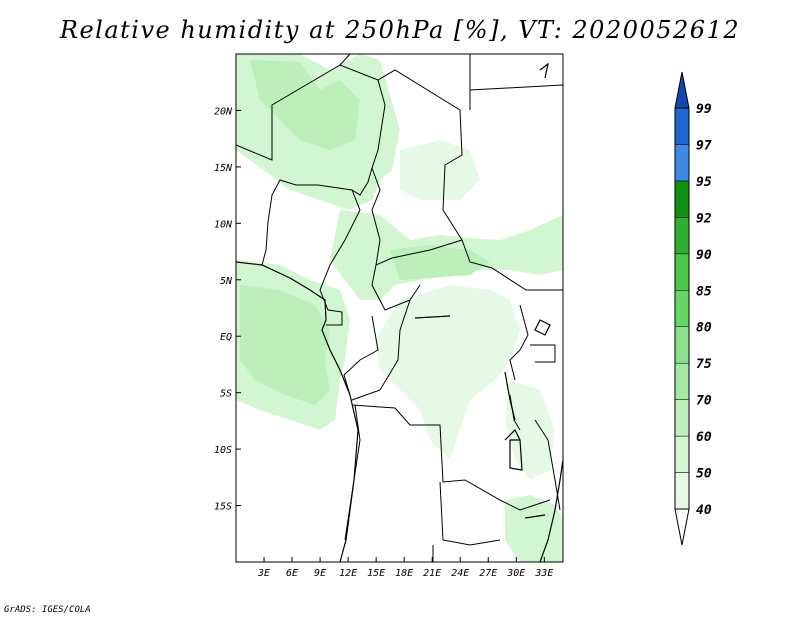  Describe the element at coordinates (223, 224) in the screenshot. I see `lat-tick-label: 10N` at that location.